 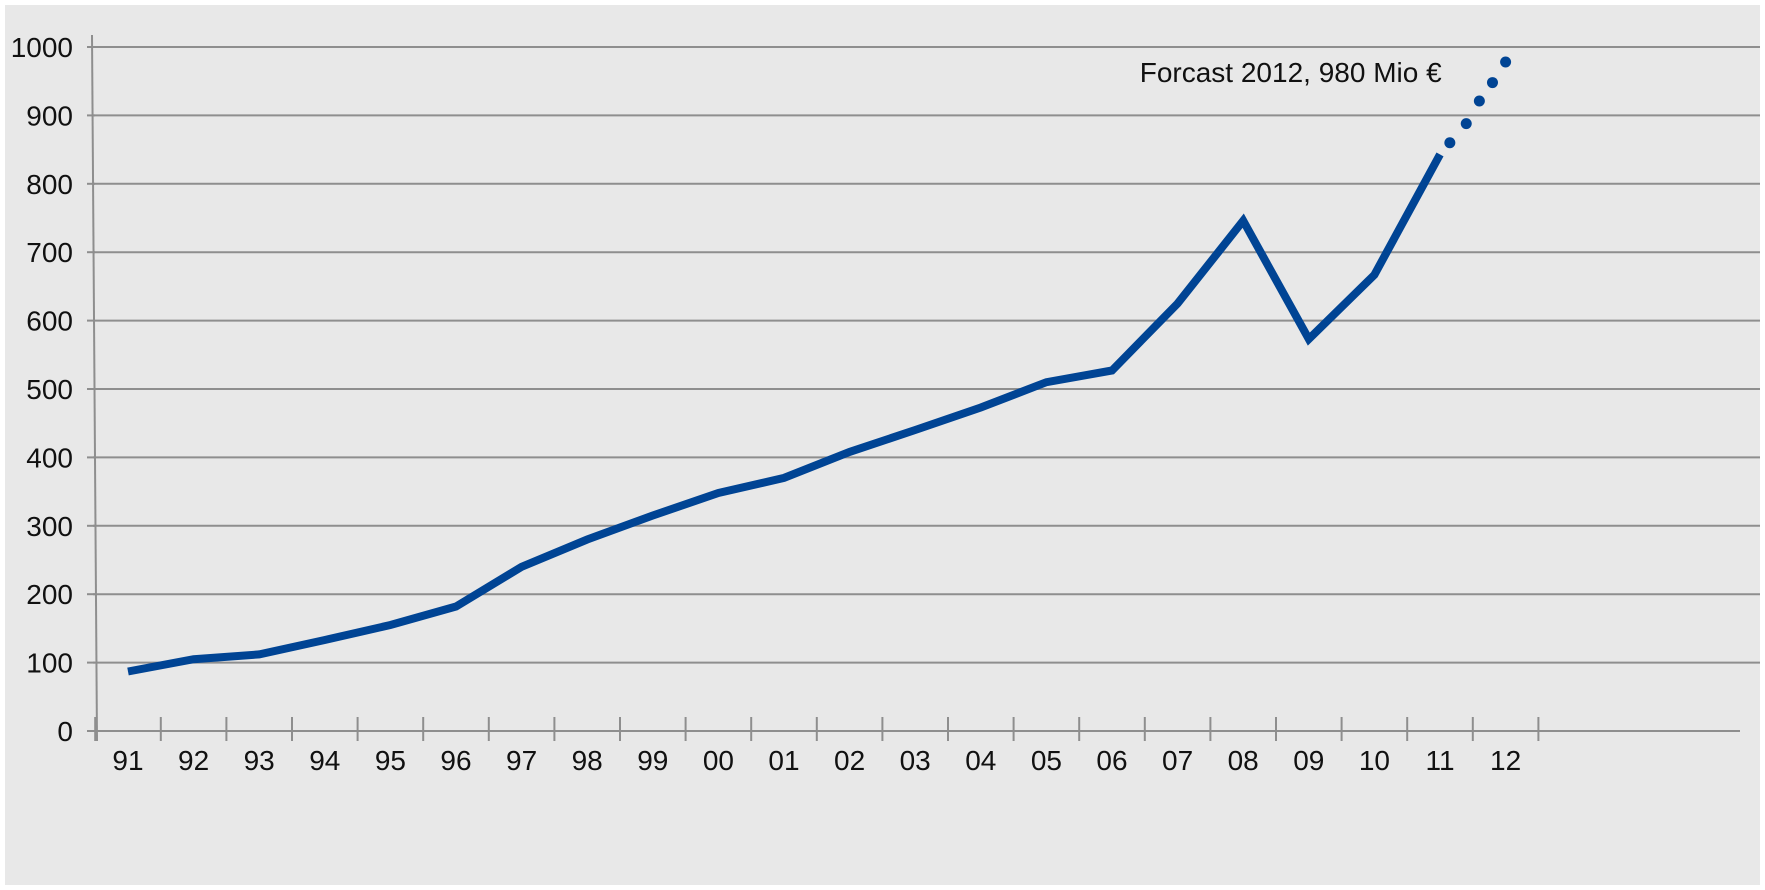 What do you see at coordinates (1243, 760) in the screenshot?
I see `x-tick-label-08: 08` at bounding box center [1243, 760].